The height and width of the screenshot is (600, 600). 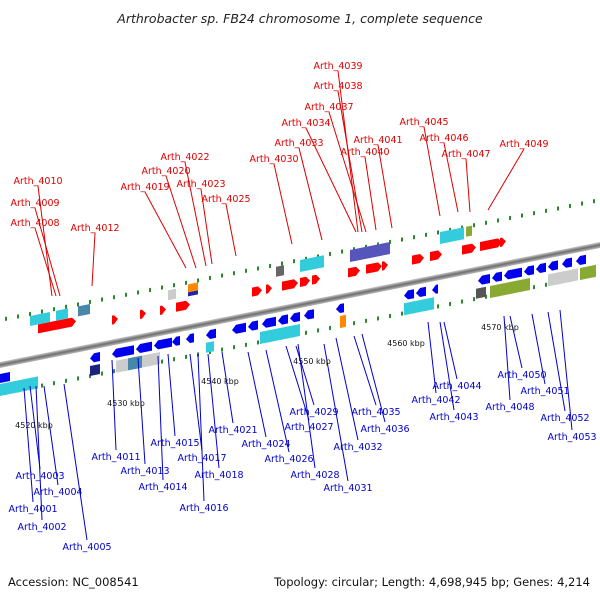 I want to click on gene-label: Arth_4003, so click(x=39, y=476).